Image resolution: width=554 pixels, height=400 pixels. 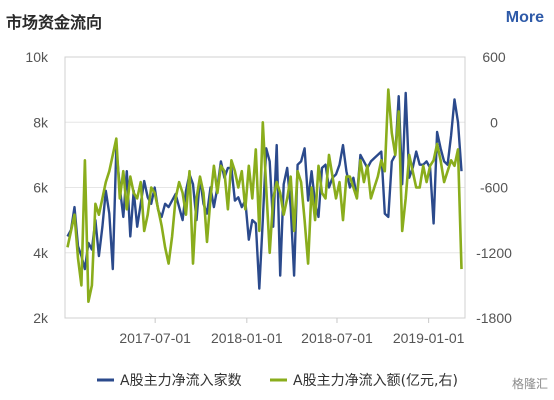 What do you see at coordinates (41, 188) in the screenshot?
I see `left-tick-label: 6k` at bounding box center [41, 188].